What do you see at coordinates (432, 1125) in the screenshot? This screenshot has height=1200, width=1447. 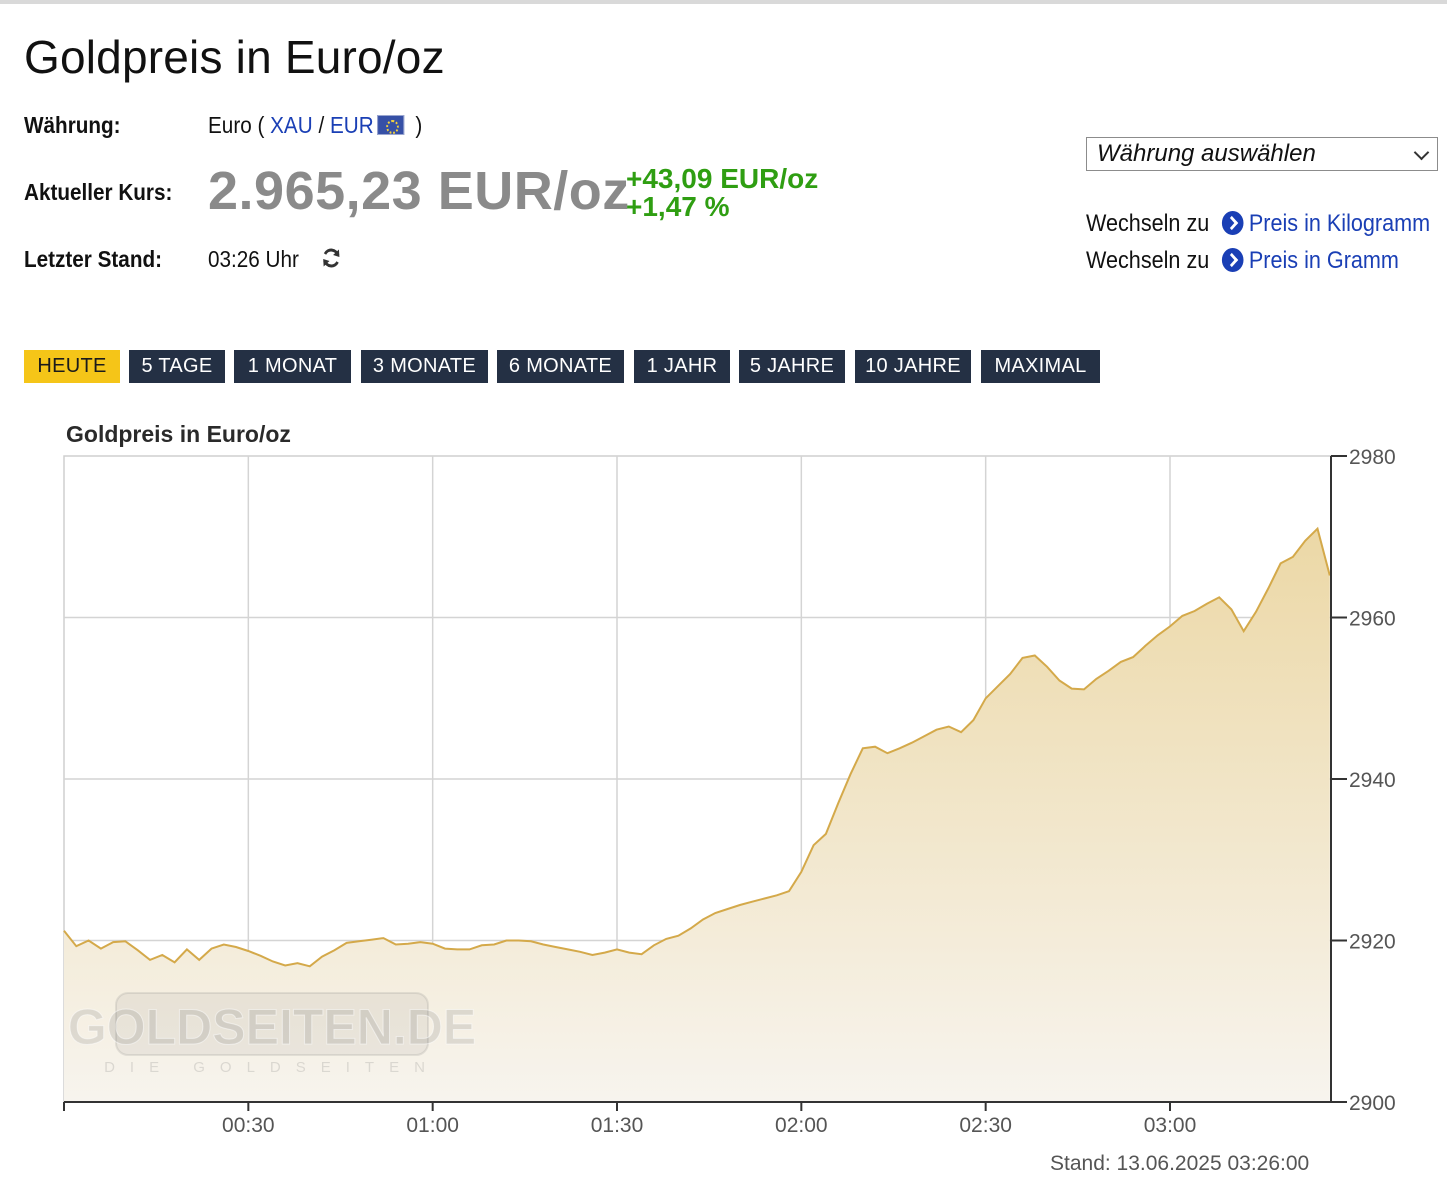 I see `x-tick-label: 01:00` at bounding box center [432, 1125].